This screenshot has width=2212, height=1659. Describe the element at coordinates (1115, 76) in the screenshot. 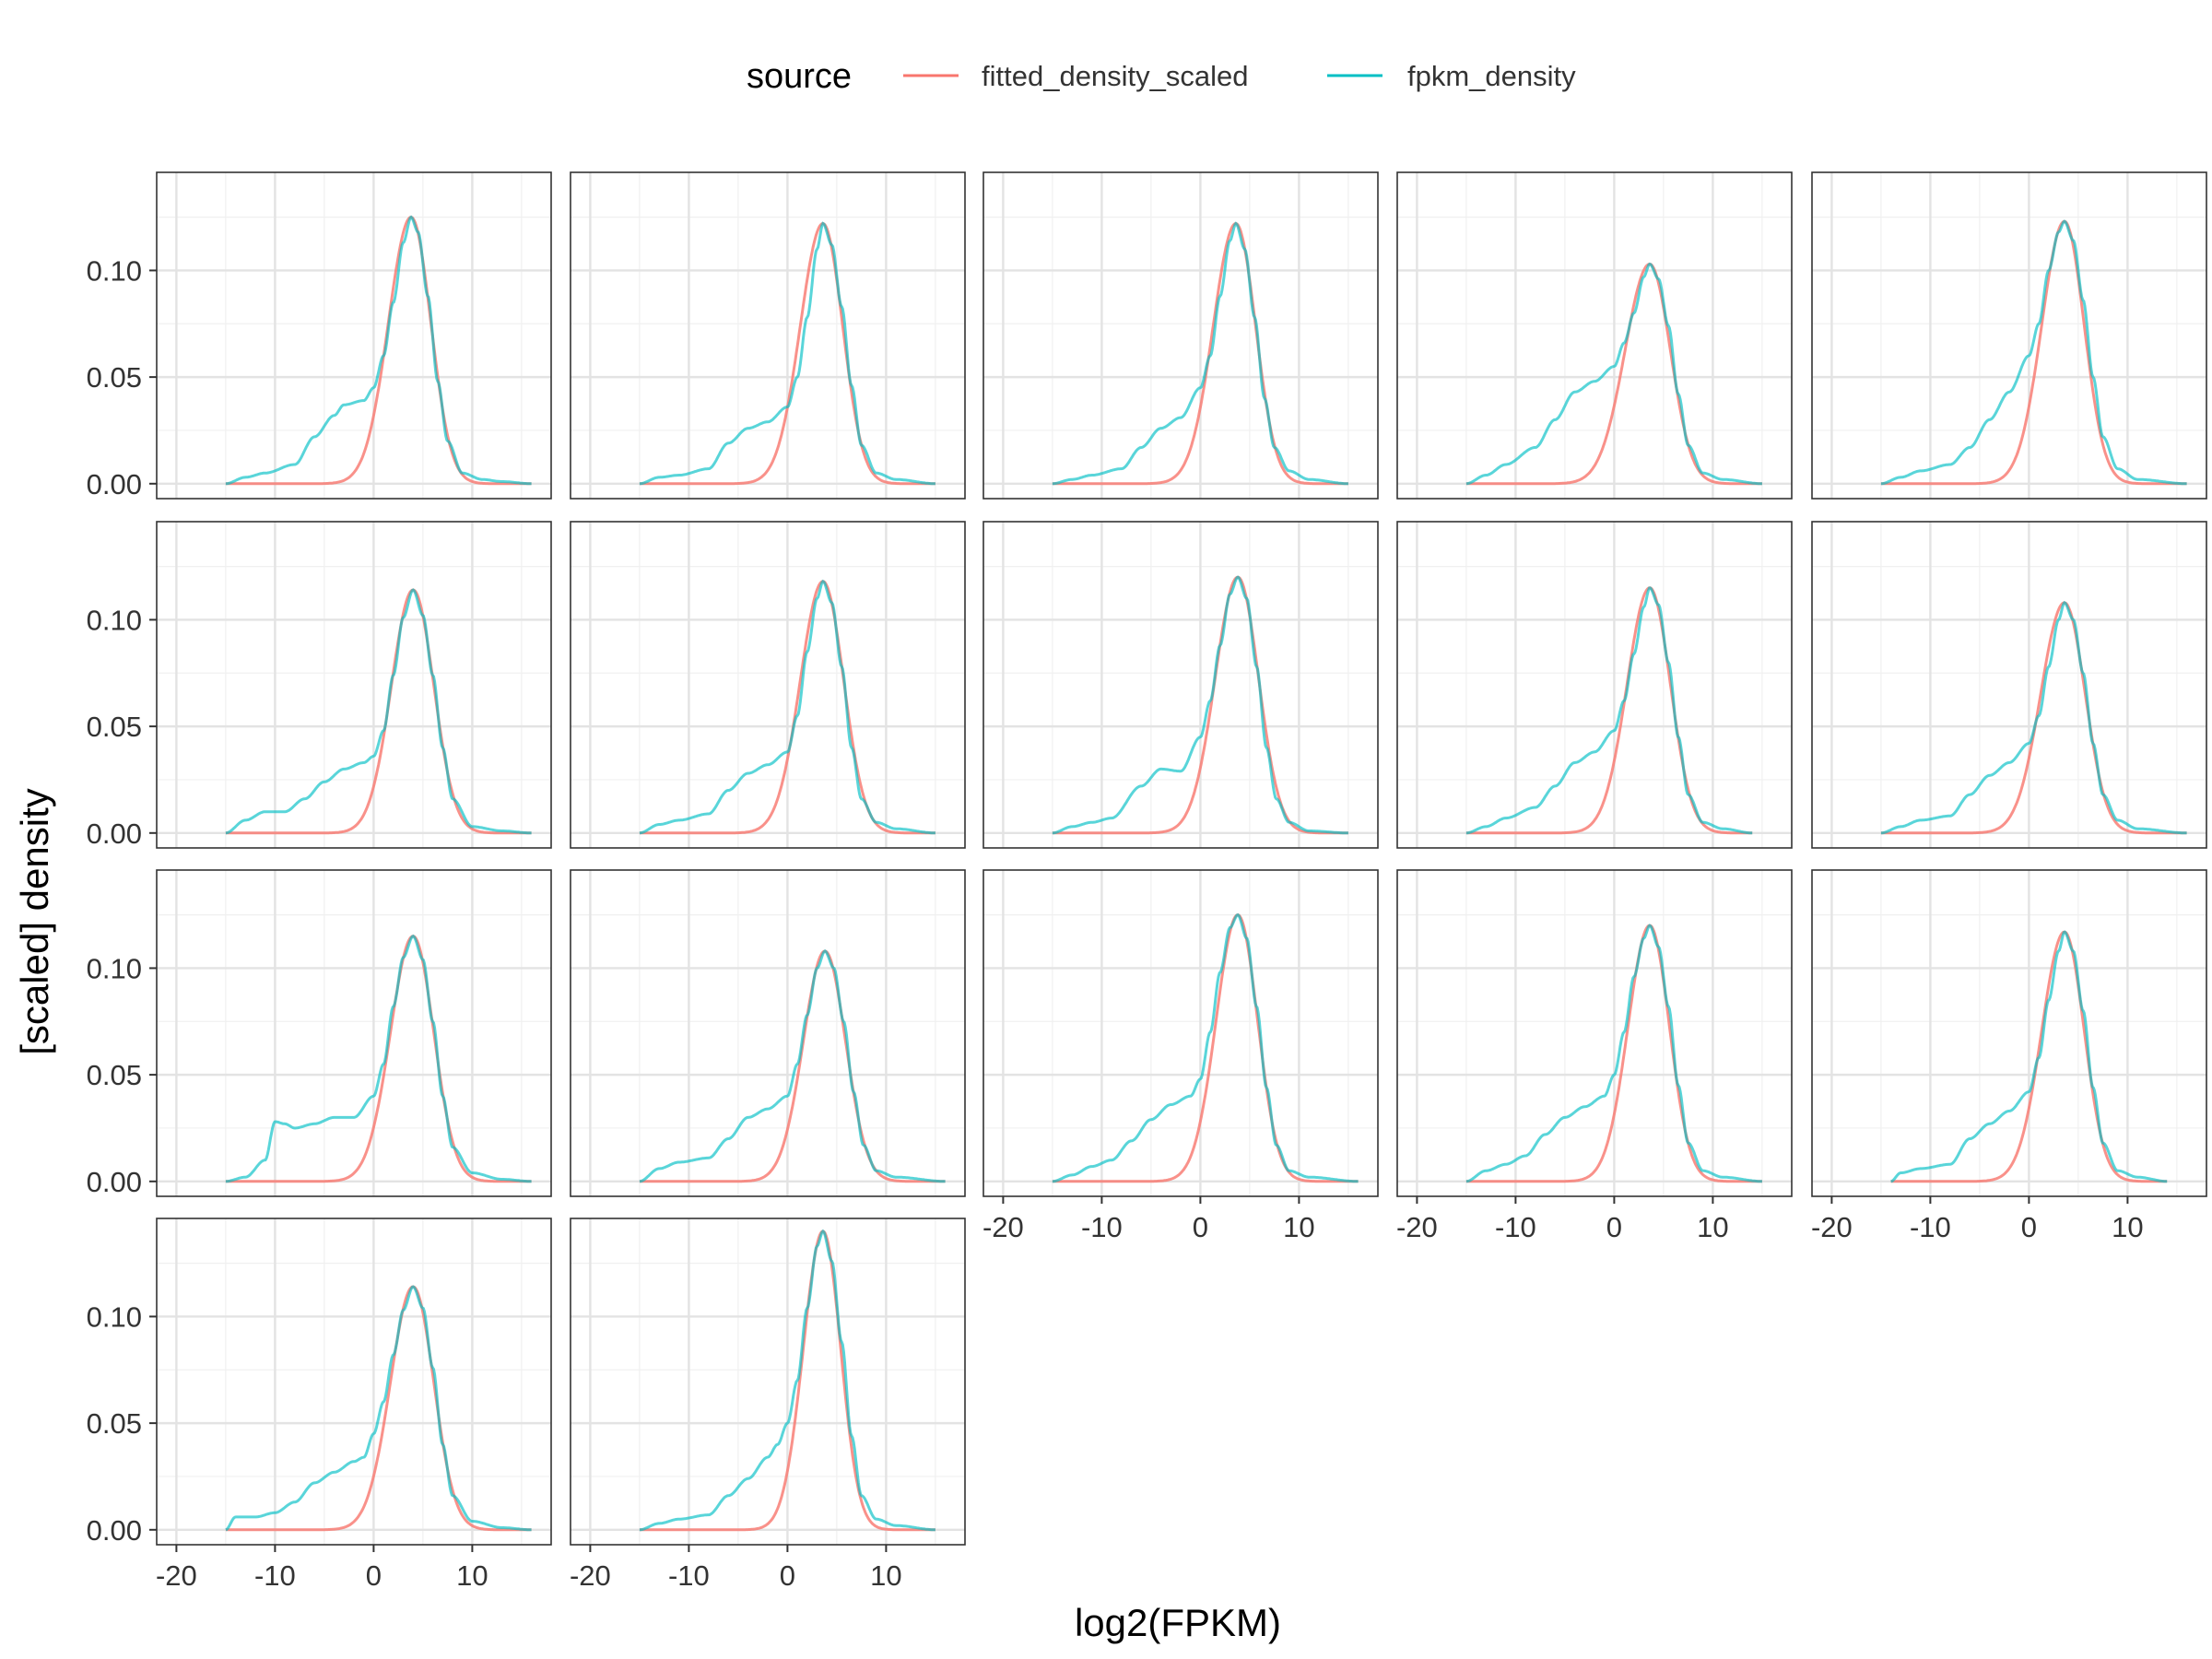

I see `legend-label-fitted-density-scaled: fitted_density_scaled` at that location.